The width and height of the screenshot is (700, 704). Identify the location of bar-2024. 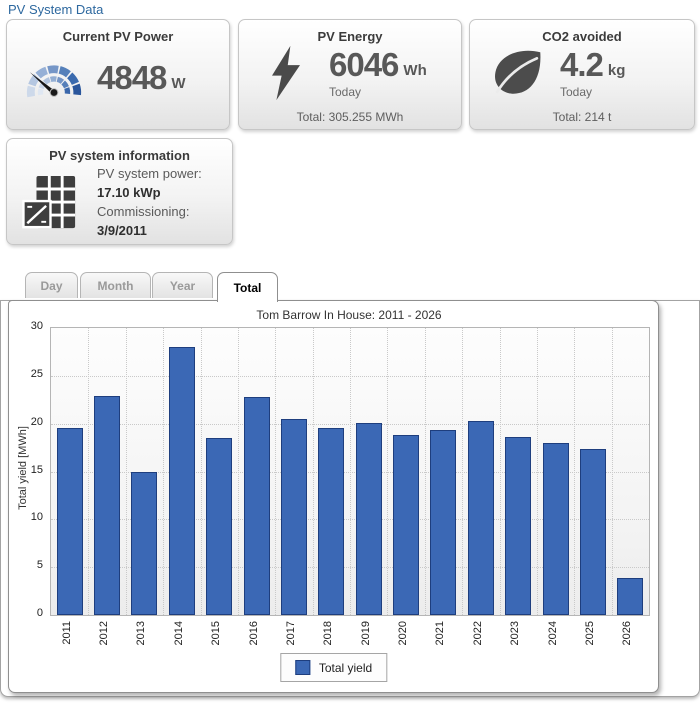
(555, 528).